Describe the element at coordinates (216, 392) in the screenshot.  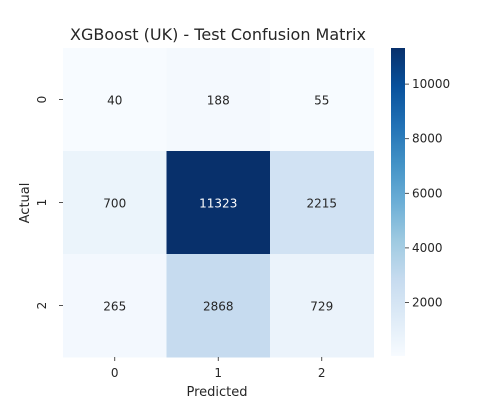
I see `x-axis-label: Predicted` at that location.